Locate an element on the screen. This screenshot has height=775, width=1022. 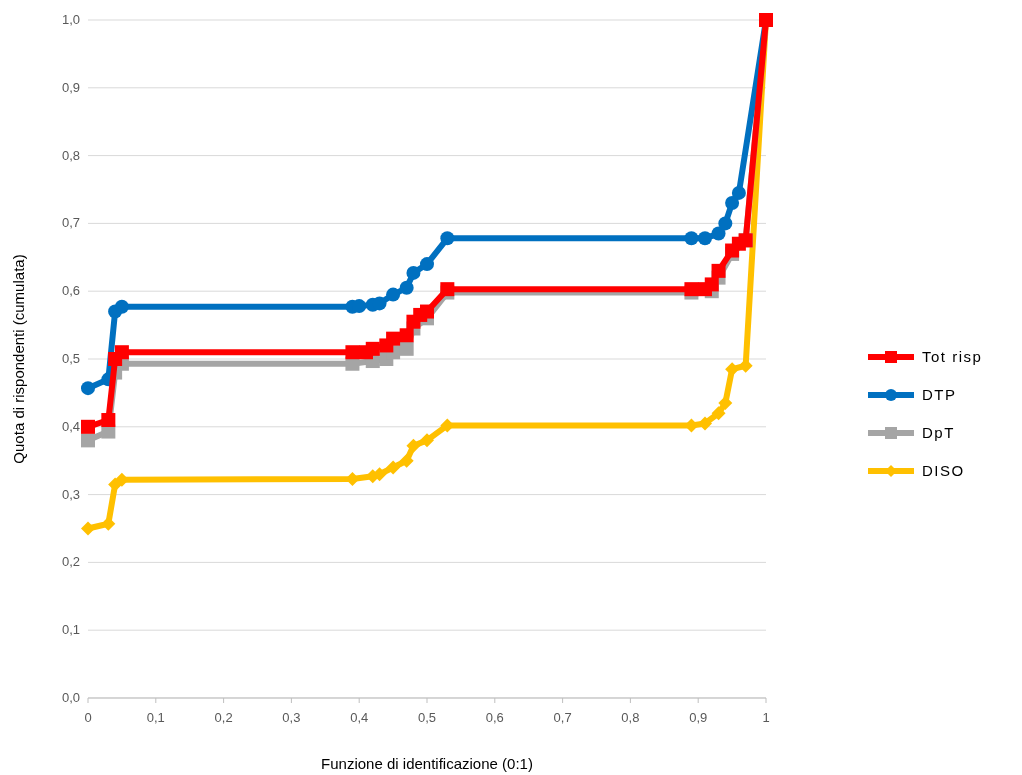
y-tick-label: 0,5 is located at coordinates (70, 358).